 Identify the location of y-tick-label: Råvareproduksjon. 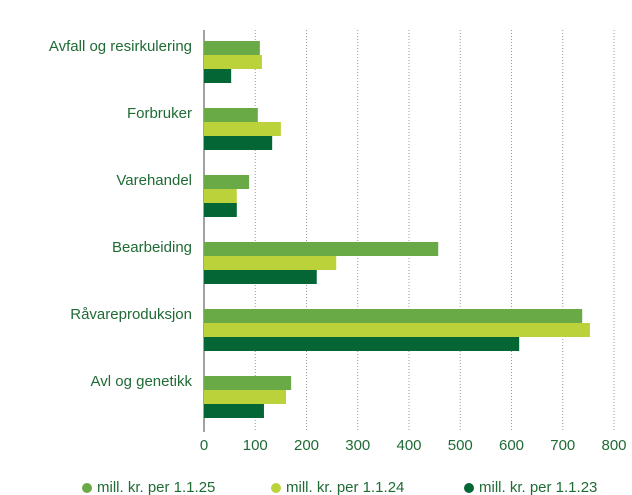
(131, 314).